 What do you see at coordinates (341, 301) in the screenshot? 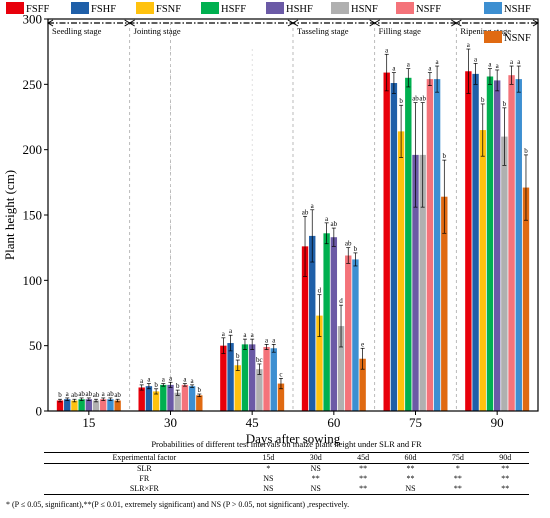
I see `significance-letter: d` at bounding box center [341, 301].